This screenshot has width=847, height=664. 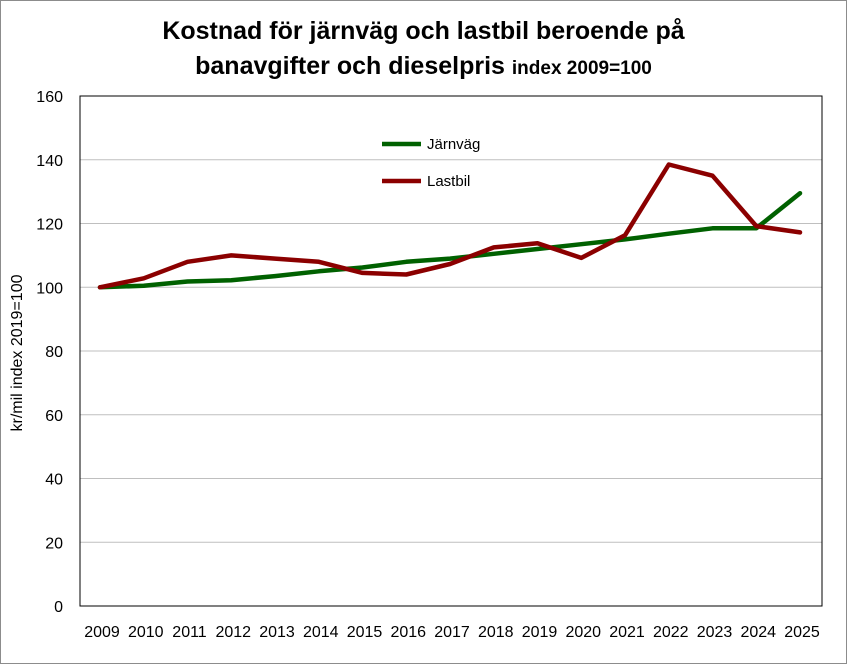 What do you see at coordinates (189, 632) in the screenshot?
I see `x-tick-label-2011: 2011` at bounding box center [189, 632].